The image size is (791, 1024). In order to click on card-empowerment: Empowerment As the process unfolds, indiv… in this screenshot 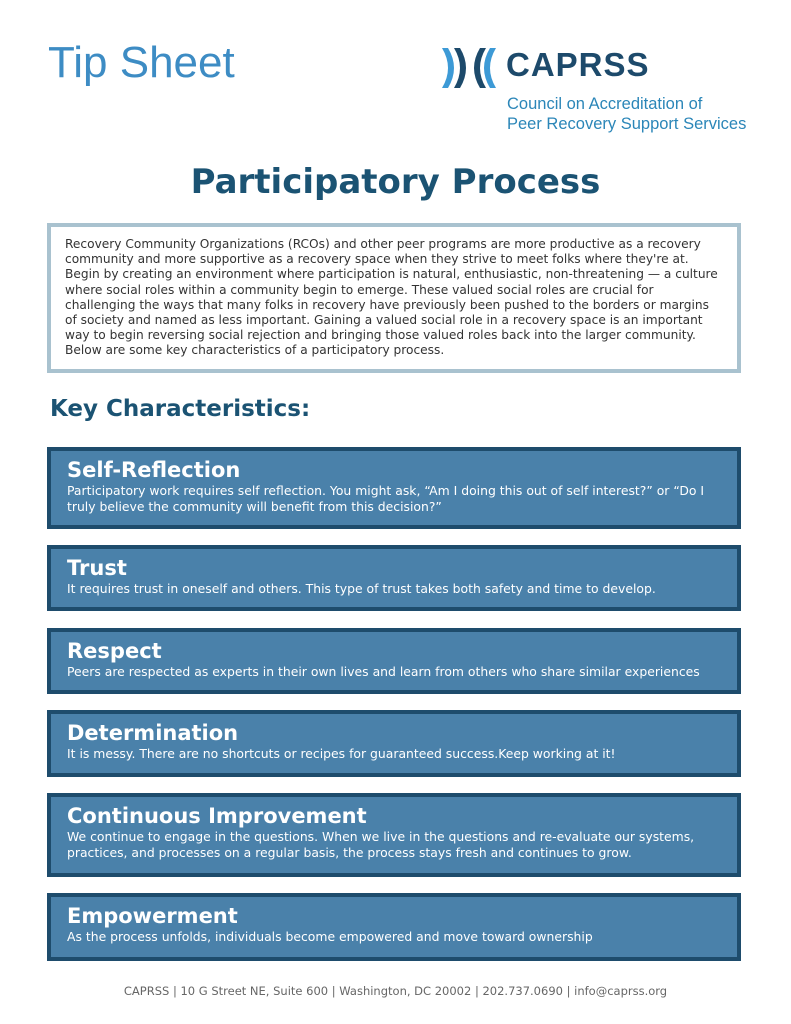, I will do `click(394, 927)`.